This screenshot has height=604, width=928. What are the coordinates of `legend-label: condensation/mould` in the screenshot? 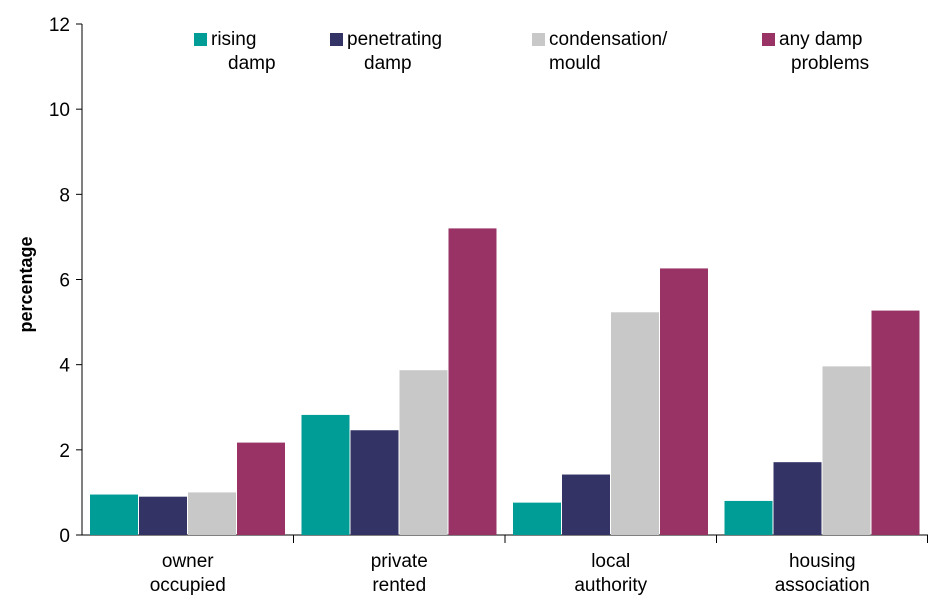 It's located at (608, 51).